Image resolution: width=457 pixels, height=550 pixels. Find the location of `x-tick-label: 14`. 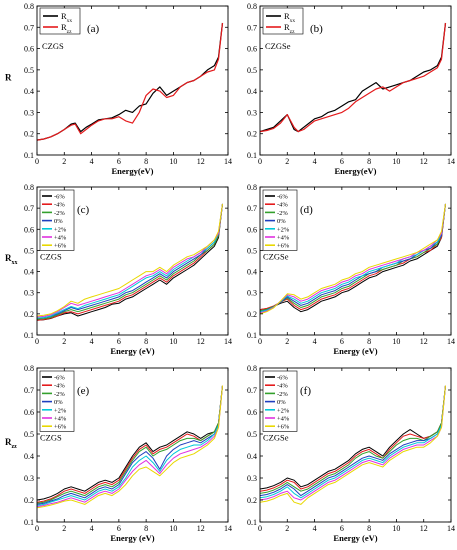

x-tick-label: 14 is located at coordinates (228, 528).